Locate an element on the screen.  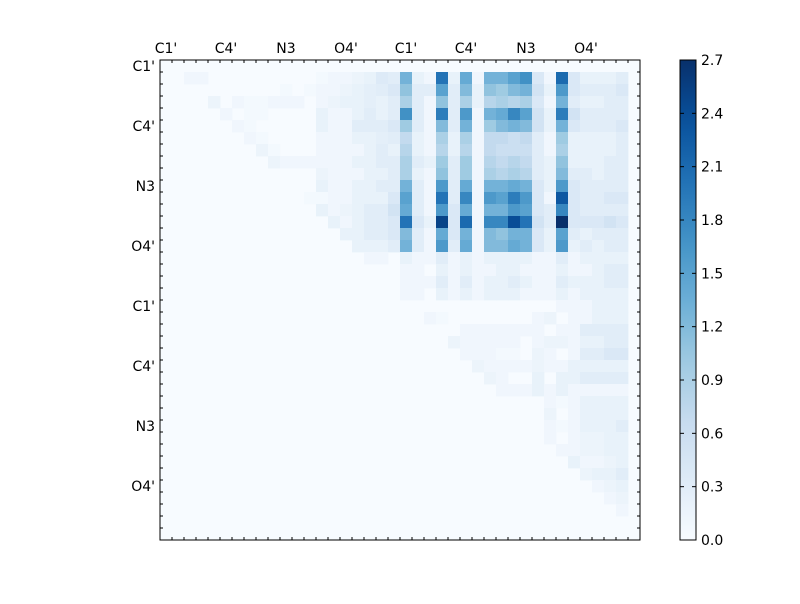
y-tick-label: C1' is located at coordinates (143, 307).